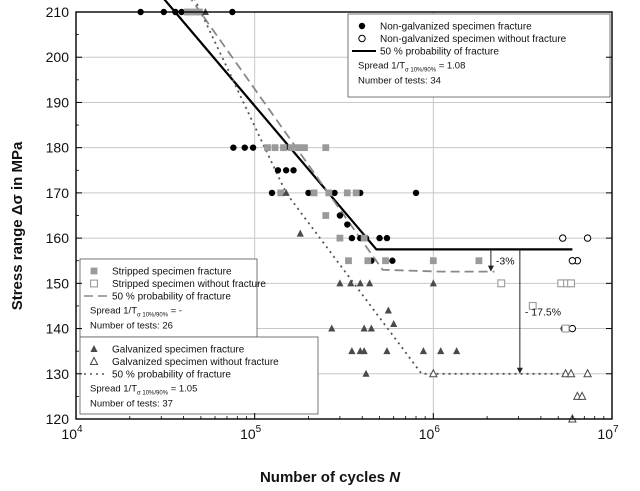 This screenshot has width=640, height=491. What do you see at coordinates (473, 39) in the screenshot?
I see `legend-entry-label: Non-galvanized specimen without fracture` at bounding box center [473, 39].